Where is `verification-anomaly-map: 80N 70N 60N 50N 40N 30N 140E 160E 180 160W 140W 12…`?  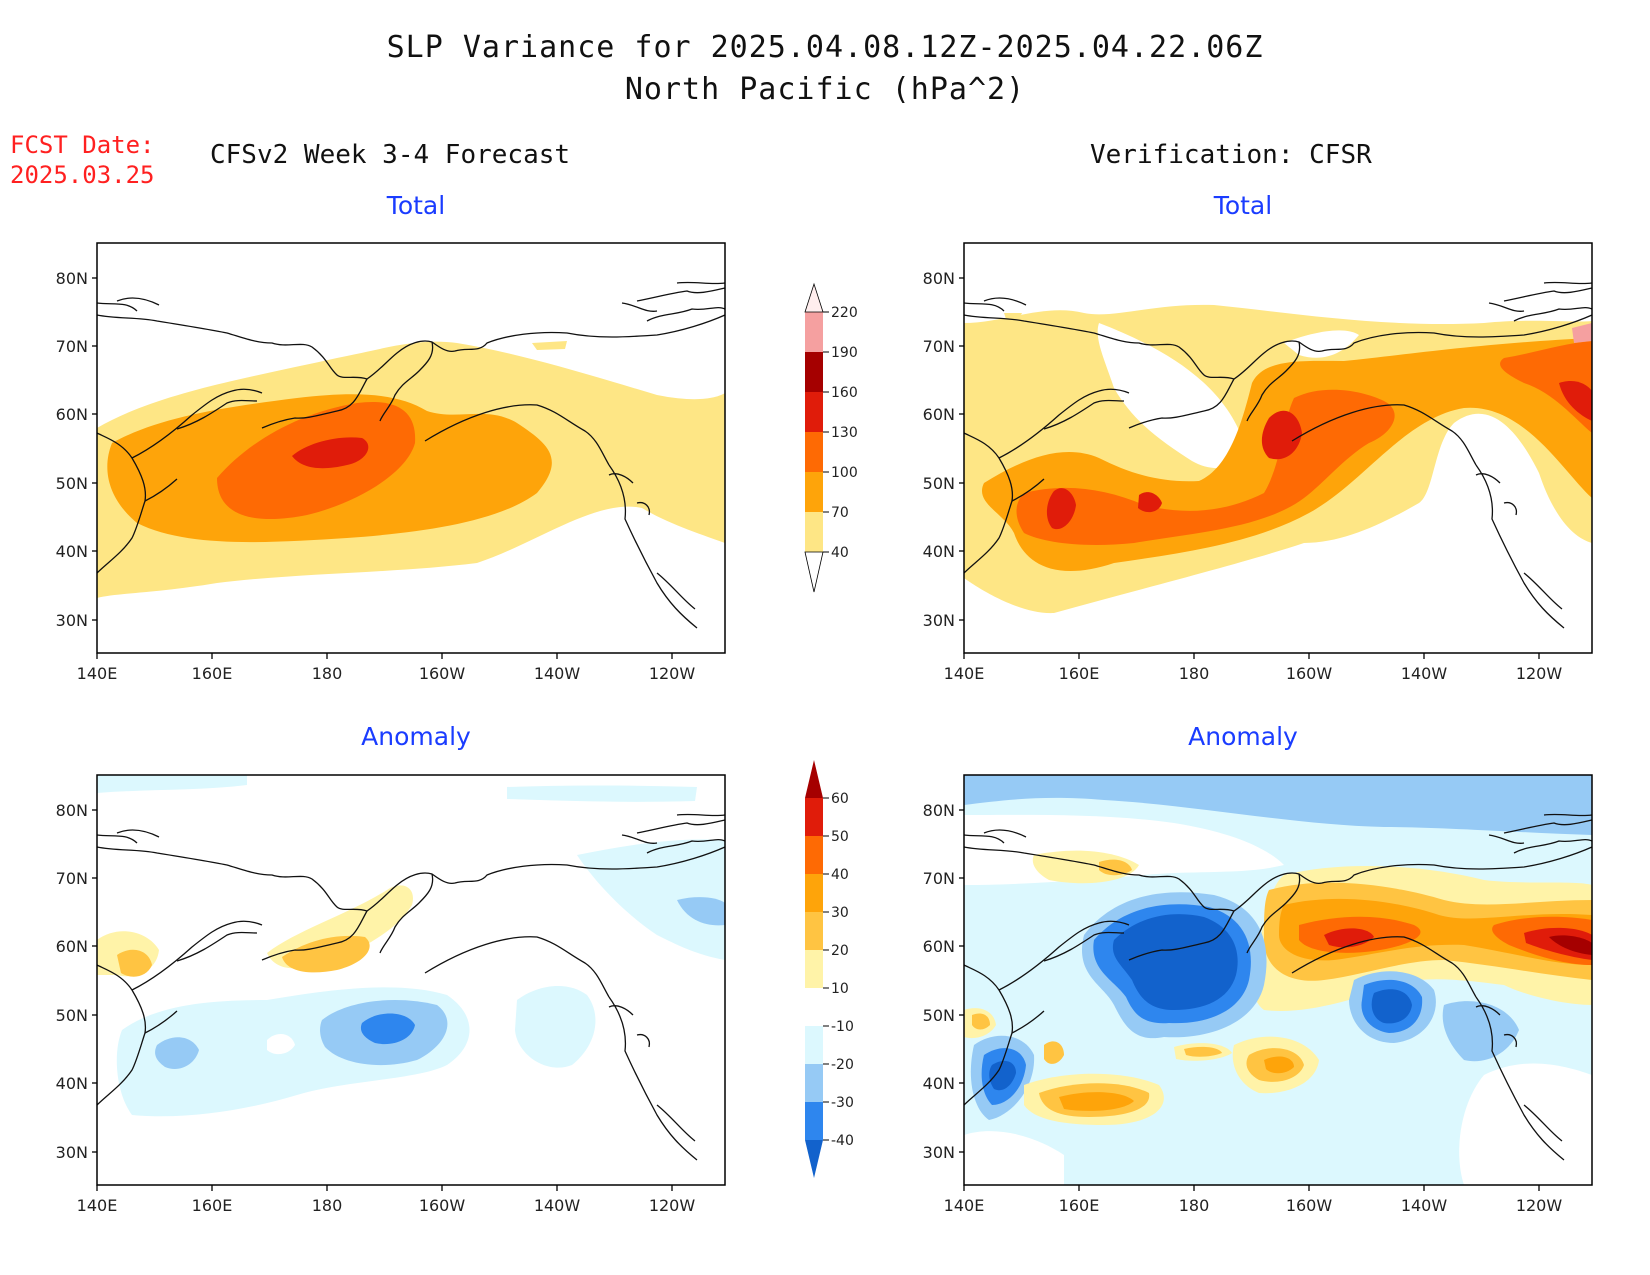 verification-anomaly-map: 80N 70N 60N 50N 40N 30N 140E 160E 180 160W 140W 12… is located at coordinates (1258, 994).